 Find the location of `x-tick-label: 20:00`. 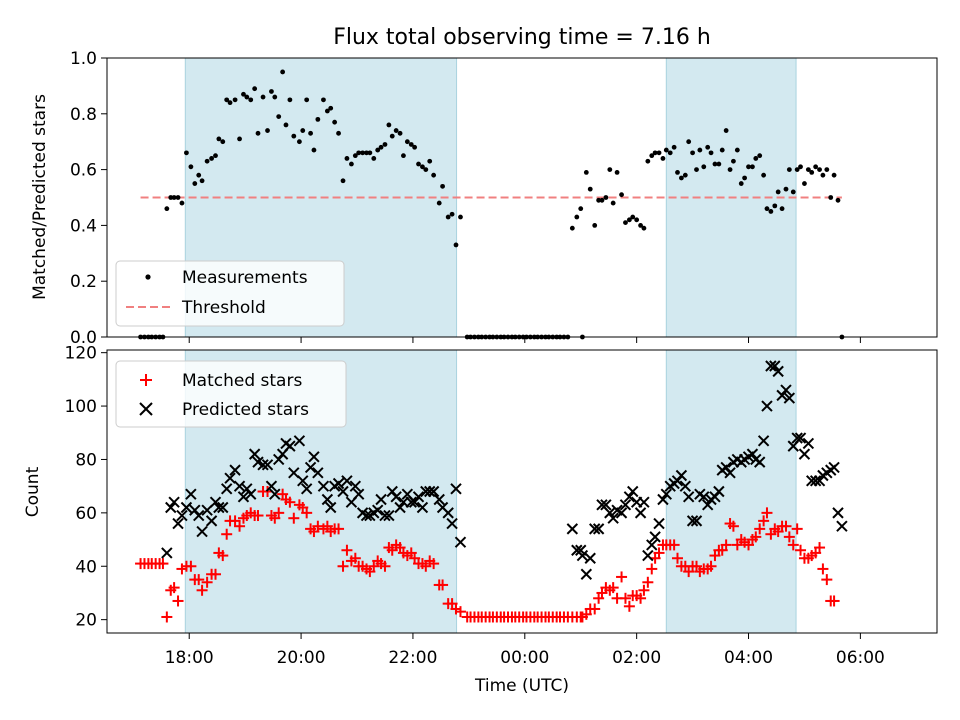

x-tick-label: 20:00 is located at coordinates (301, 658).